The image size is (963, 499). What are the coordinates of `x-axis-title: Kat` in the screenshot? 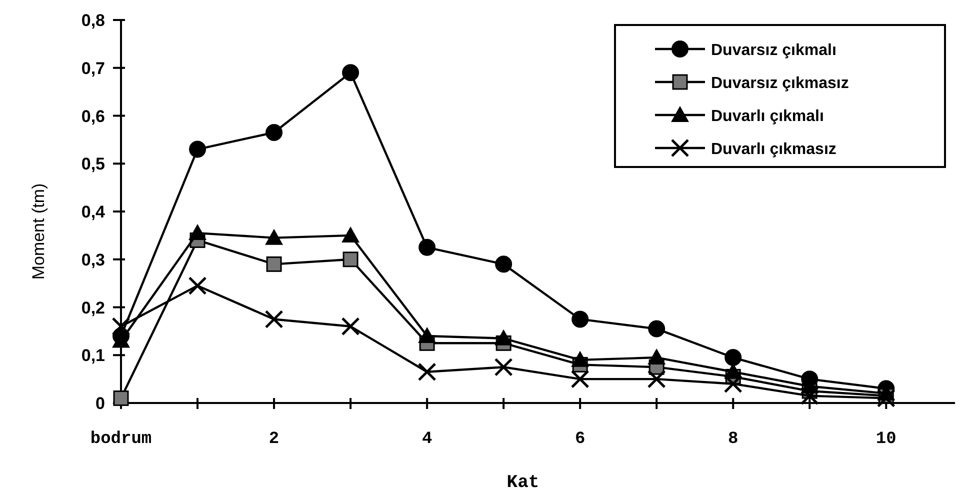 It's located at (523, 483).